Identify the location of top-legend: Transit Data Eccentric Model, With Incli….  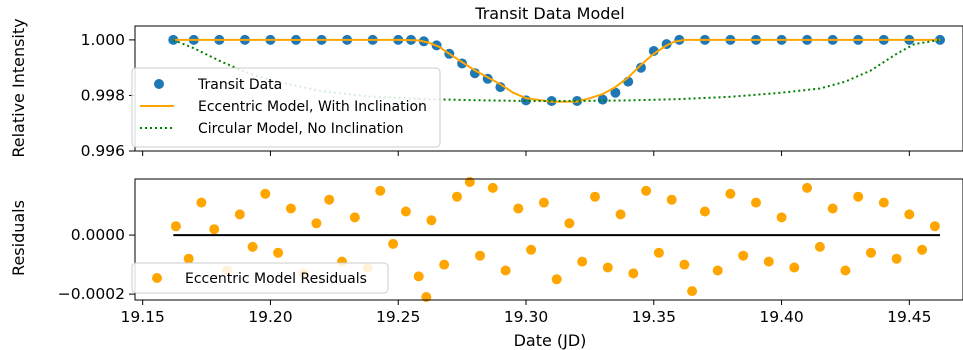
(286, 107).